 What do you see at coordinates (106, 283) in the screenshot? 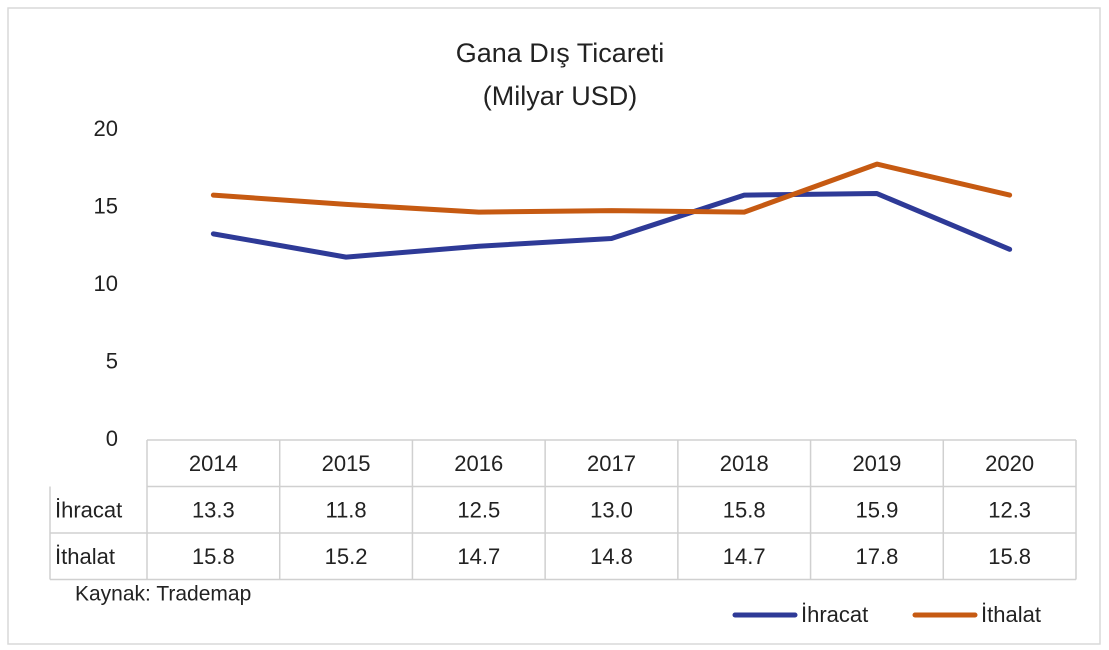
I see `y-tick-label: 10` at bounding box center [106, 283].